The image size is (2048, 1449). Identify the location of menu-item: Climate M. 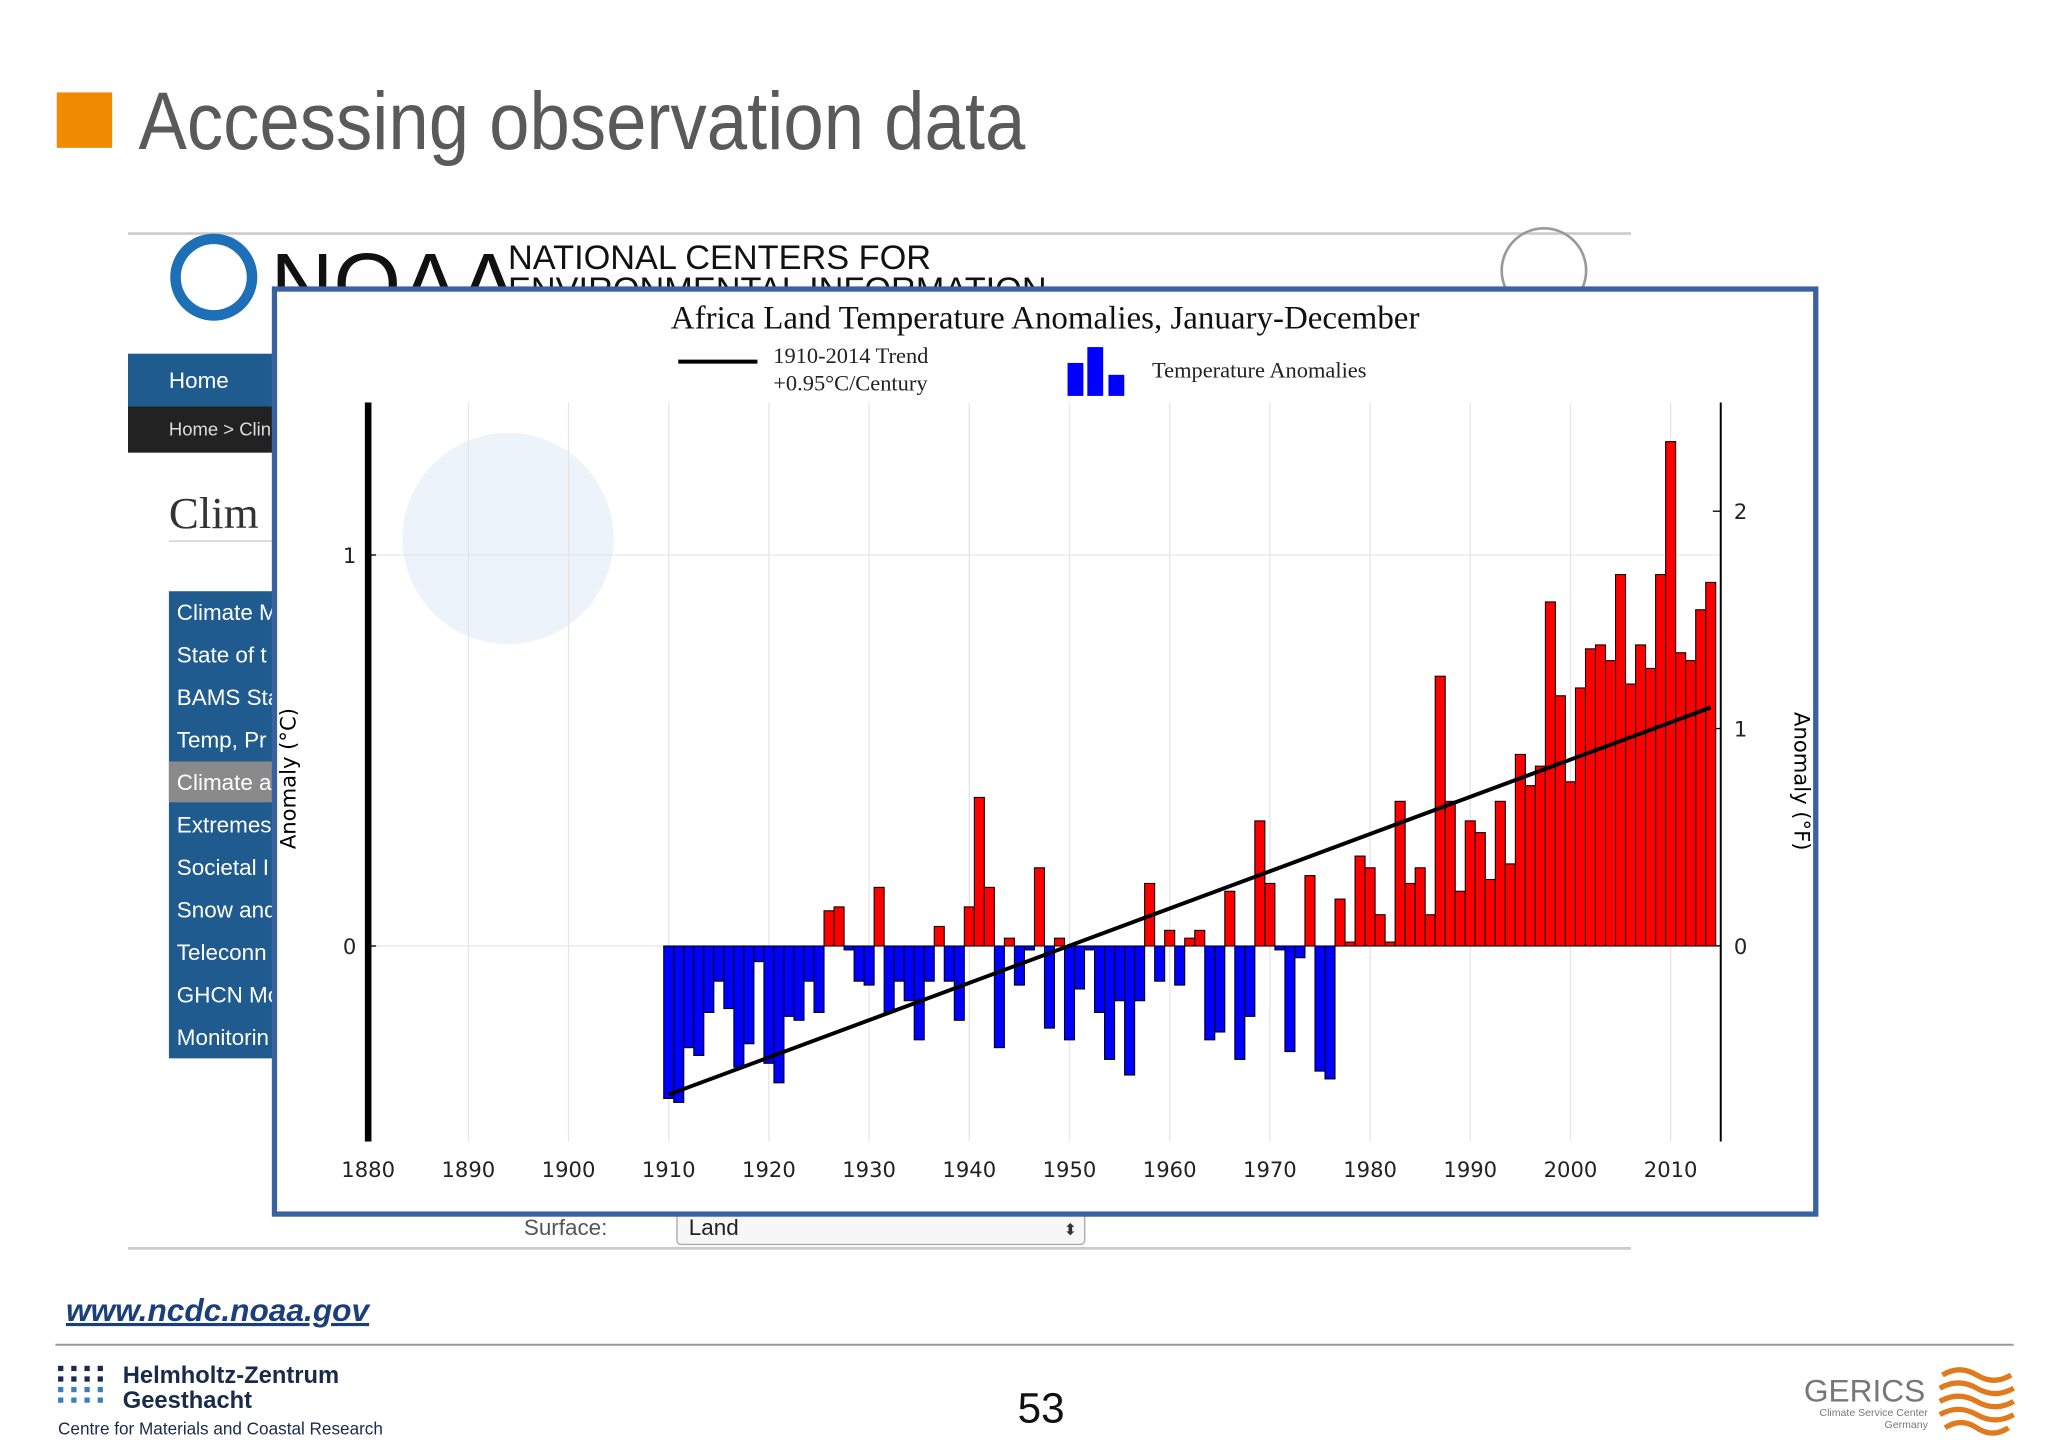
(227, 612).